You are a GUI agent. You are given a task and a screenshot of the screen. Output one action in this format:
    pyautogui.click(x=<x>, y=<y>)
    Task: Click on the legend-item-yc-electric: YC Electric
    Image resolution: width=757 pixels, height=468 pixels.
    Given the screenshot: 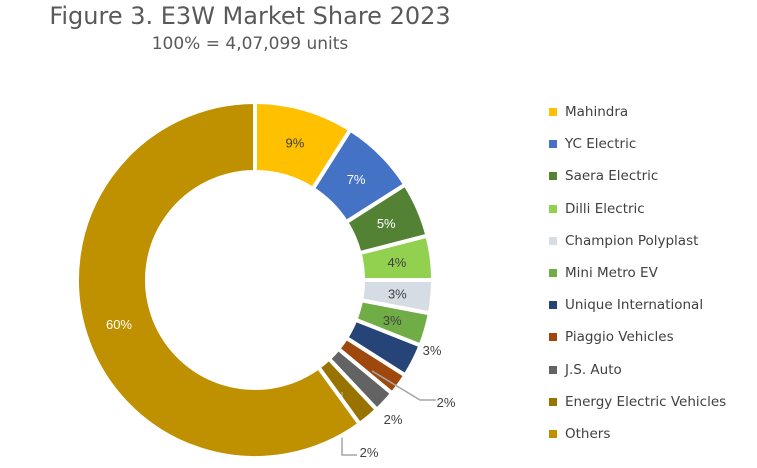 What is the action you would take?
    pyautogui.click(x=637, y=144)
    